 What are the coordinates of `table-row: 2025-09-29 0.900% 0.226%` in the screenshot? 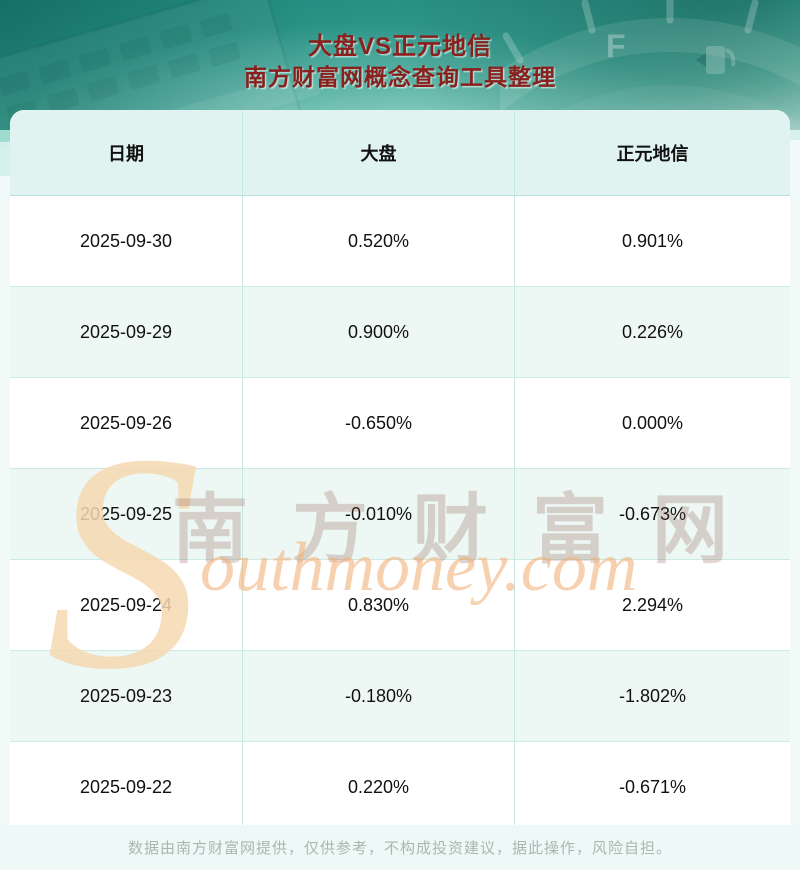 It's located at (400, 332).